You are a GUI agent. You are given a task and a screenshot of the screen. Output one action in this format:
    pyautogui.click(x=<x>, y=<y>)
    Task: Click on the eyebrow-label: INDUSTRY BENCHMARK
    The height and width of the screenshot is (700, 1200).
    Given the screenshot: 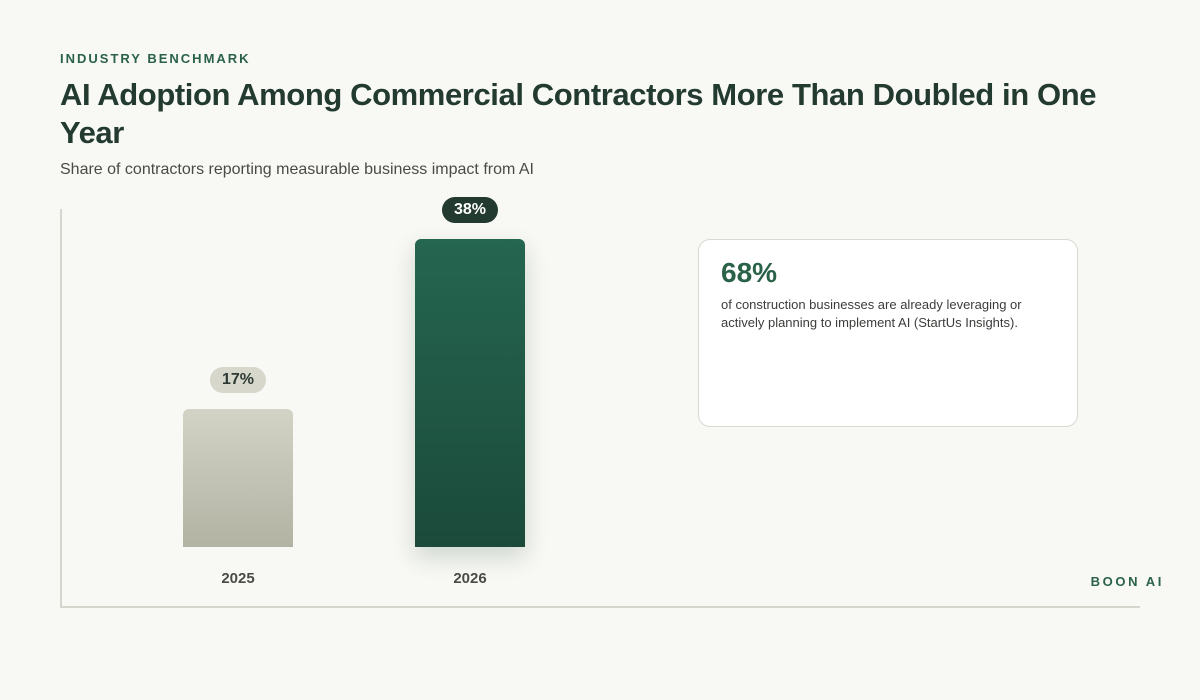 What is the action you would take?
    pyautogui.click(x=155, y=58)
    